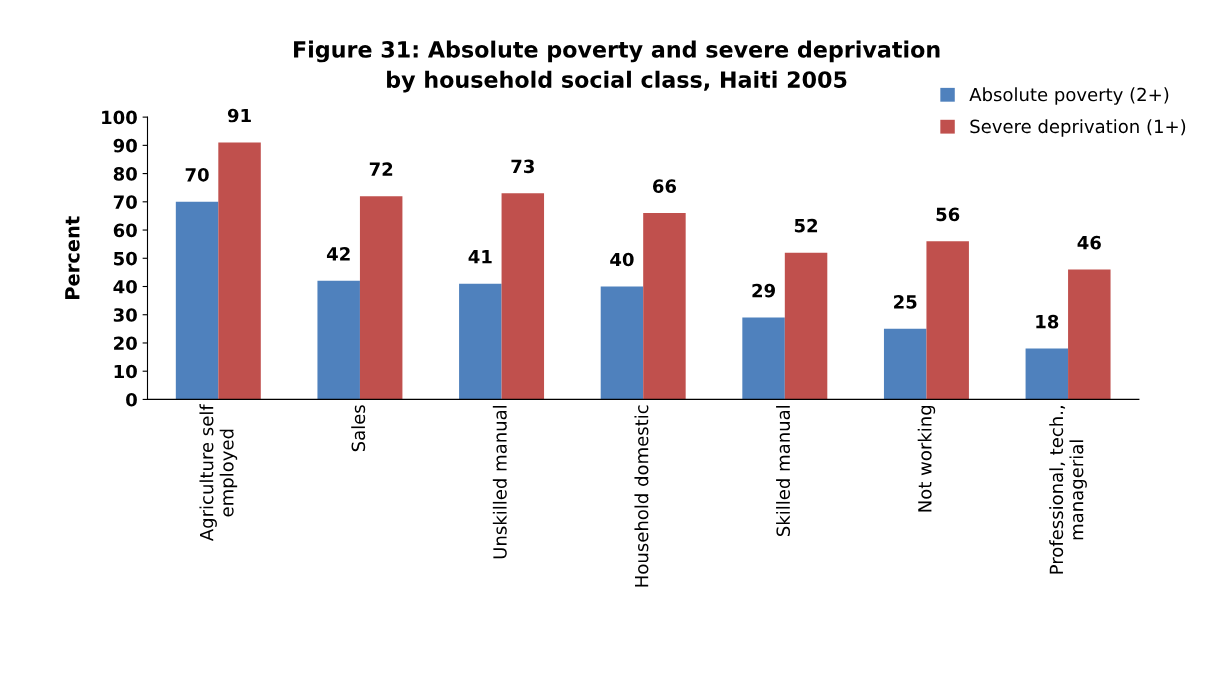 The image size is (1209, 677). Describe the element at coordinates (926, 458) in the screenshot. I see `x-tick-label: Not working` at that location.